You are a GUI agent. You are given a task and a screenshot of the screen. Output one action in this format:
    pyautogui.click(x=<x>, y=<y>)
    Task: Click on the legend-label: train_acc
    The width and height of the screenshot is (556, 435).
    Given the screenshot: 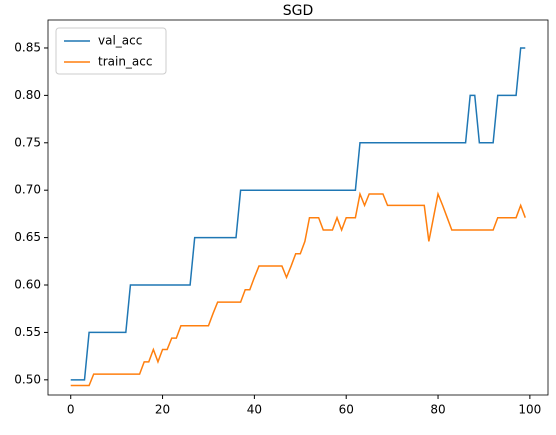 What is the action you would take?
    pyautogui.click(x=125, y=62)
    